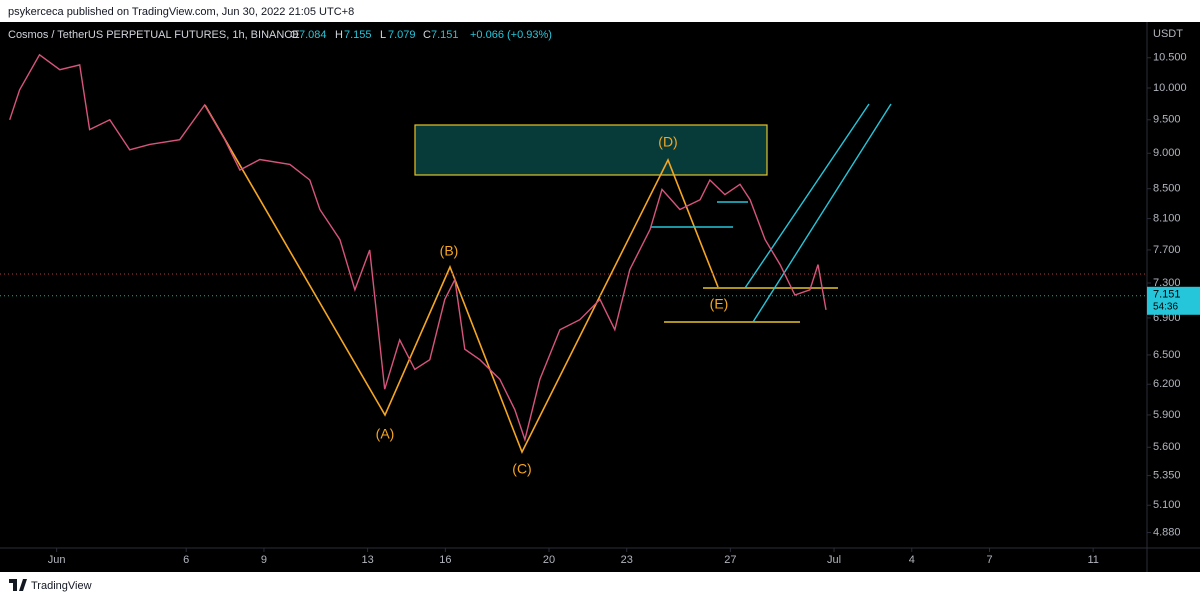 The image size is (1200, 599). I want to click on y-tick-label: 5.900, so click(1167, 415).